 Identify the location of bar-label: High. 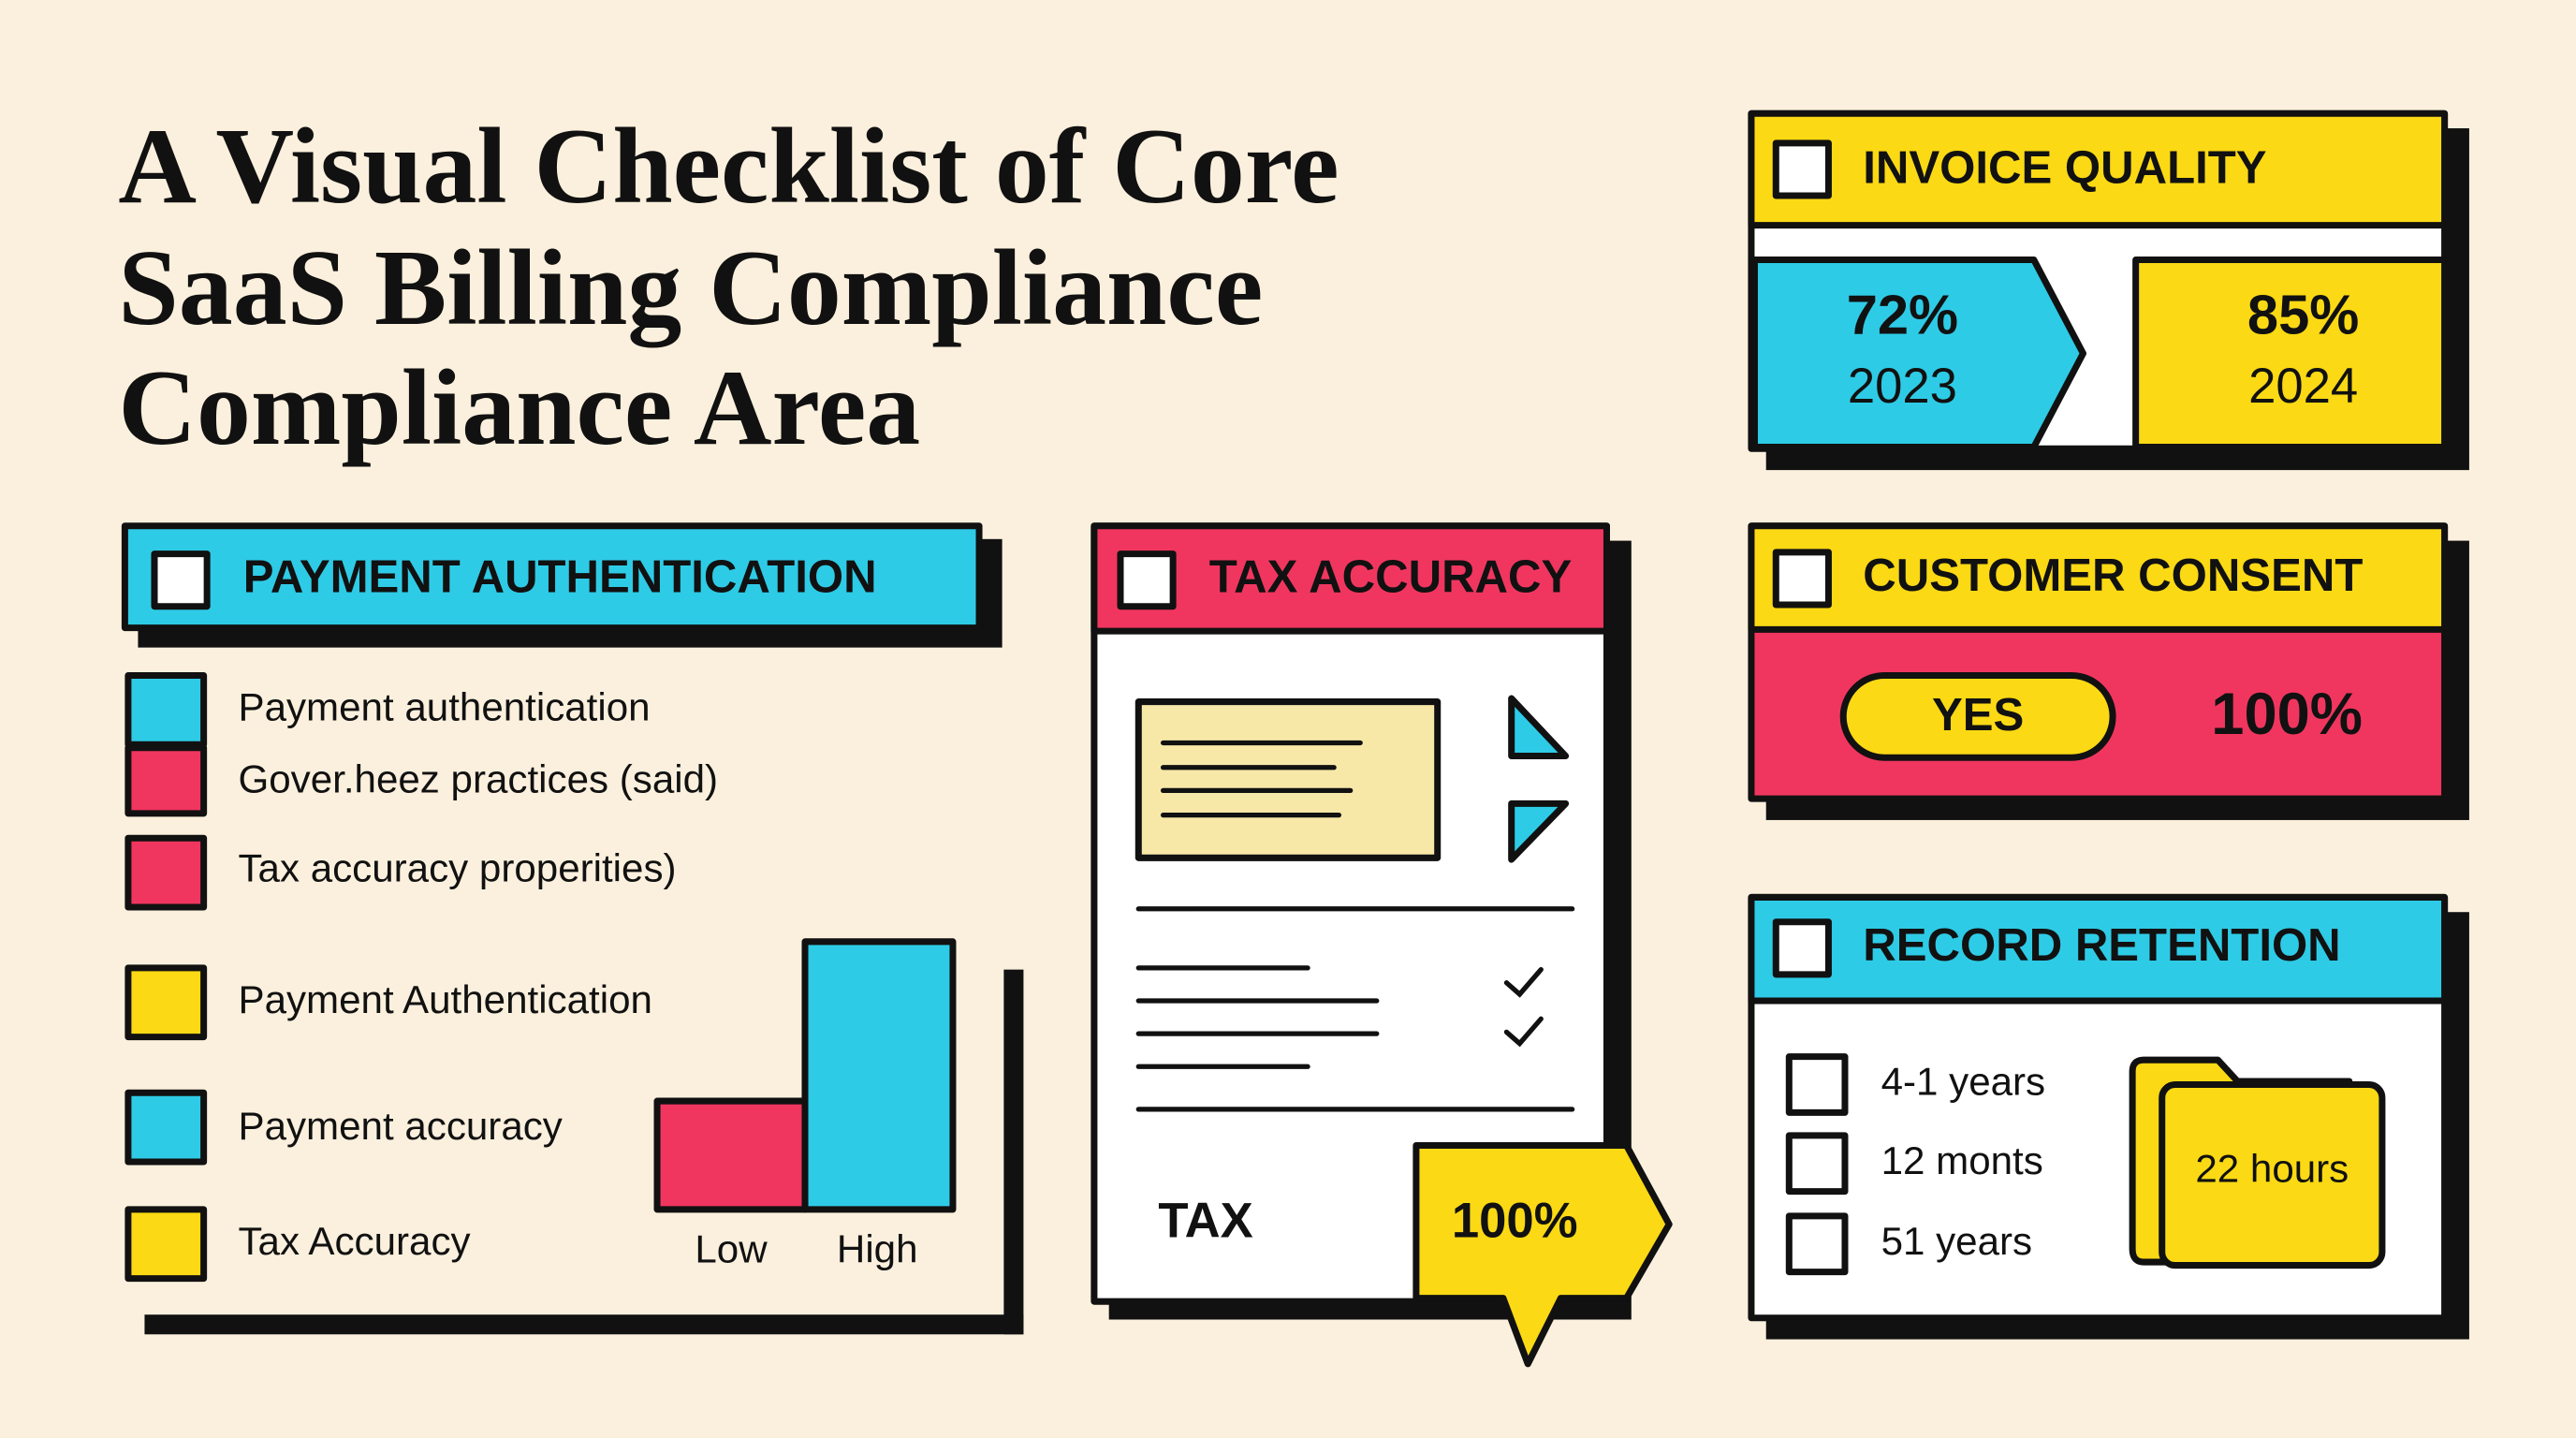
(877, 1249).